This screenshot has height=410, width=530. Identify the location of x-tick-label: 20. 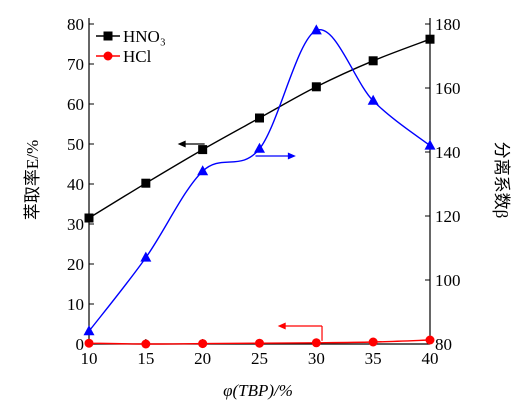
(202, 358).